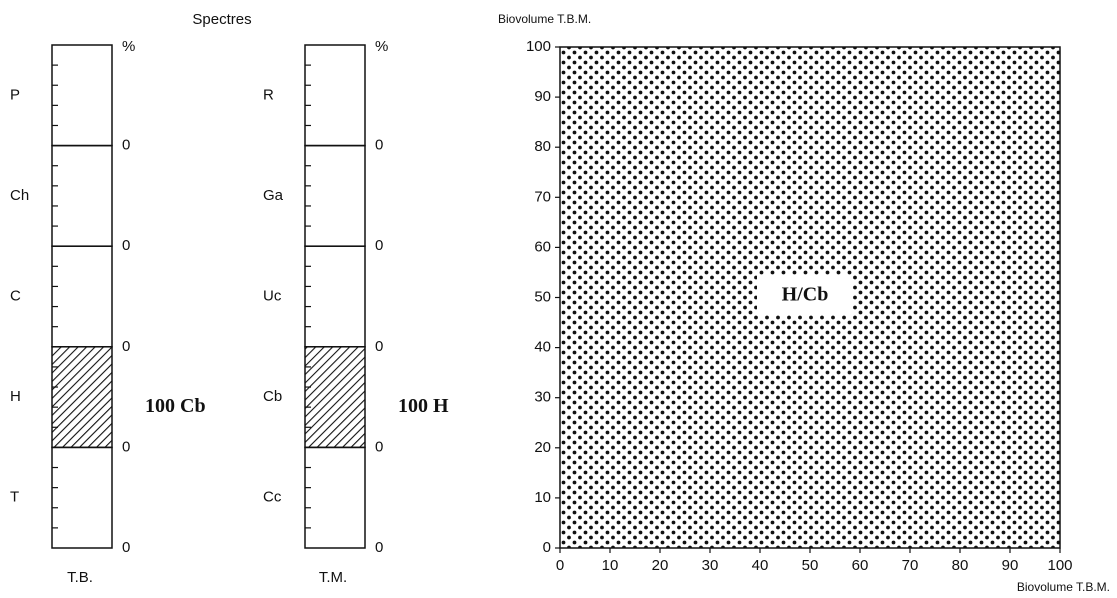  I want to click on y-tick-label: 100, so click(538, 46).